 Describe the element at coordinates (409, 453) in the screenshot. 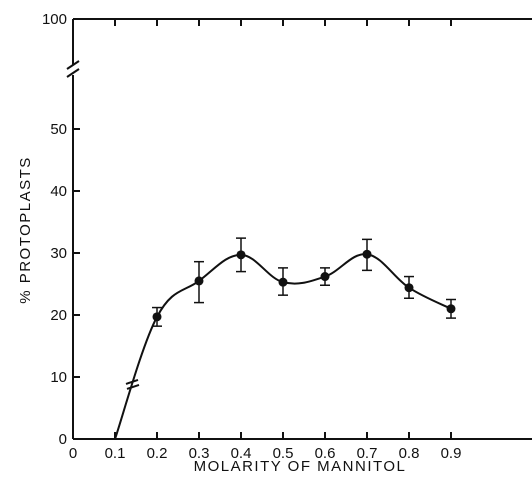

I see `x-tick-label: 0.8` at that location.